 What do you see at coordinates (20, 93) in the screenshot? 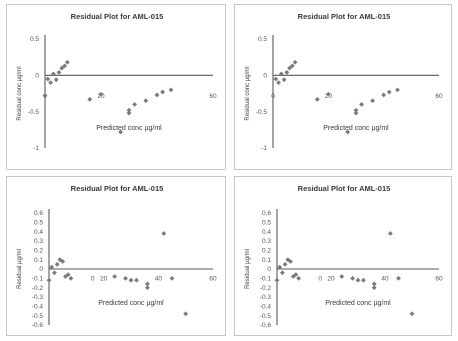
I see `y-axis-label: Residual conc µg/ml` at bounding box center [20, 93].